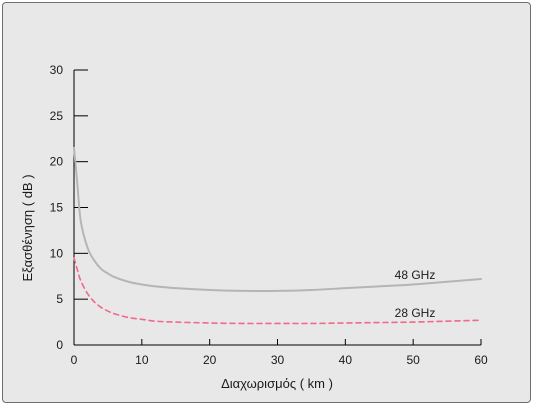  What do you see at coordinates (27, 227) in the screenshot?
I see `y-axis-title: Εξασθένηση ( dB )` at bounding box center [27, 227].